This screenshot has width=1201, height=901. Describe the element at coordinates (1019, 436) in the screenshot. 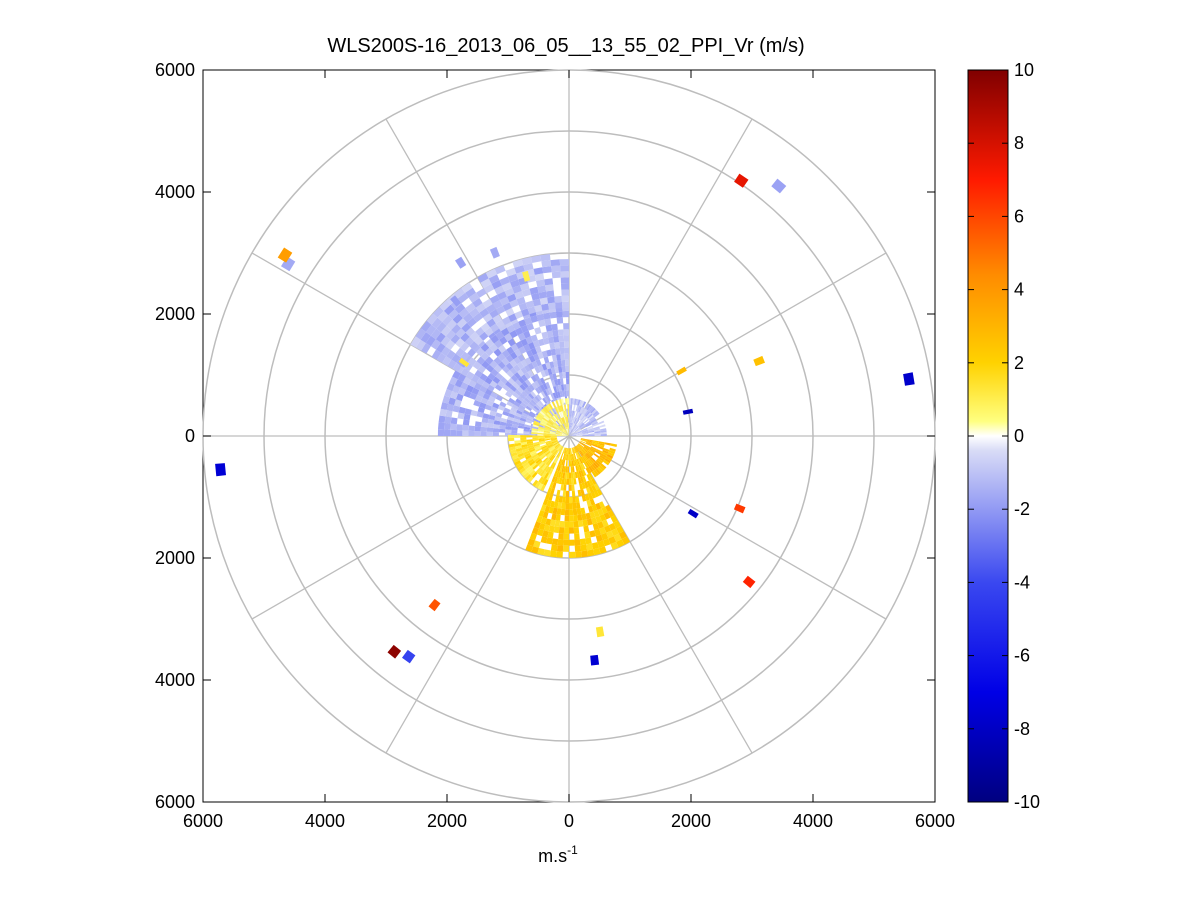

I see `colorbar-tick-label: 0` at that location.